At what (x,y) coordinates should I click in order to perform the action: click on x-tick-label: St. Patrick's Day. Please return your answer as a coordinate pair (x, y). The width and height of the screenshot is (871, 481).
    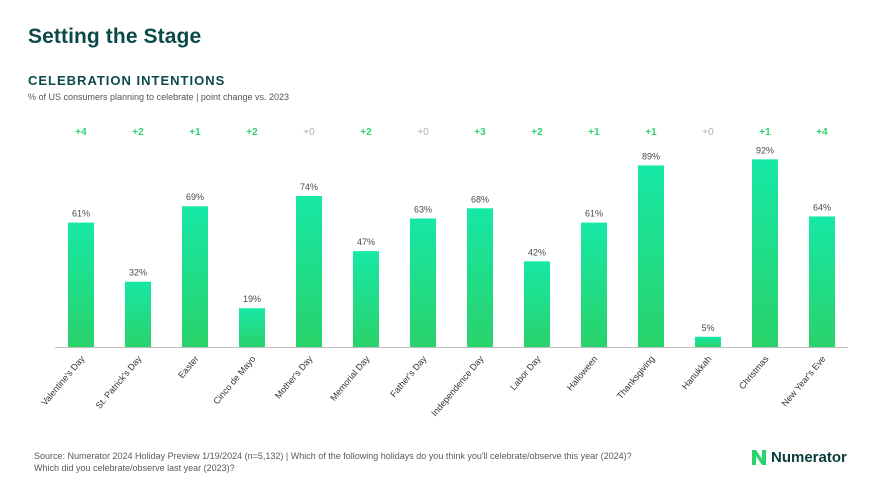
    Looking at the image, I should click on (119, 381).